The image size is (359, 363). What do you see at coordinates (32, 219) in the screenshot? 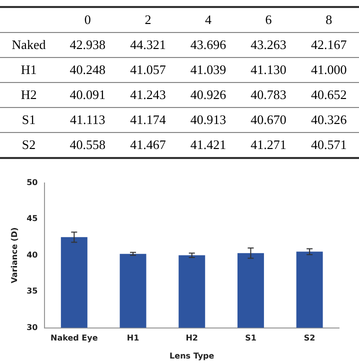
I see `y-tick-label: 45` at bounding box center [32, 219].